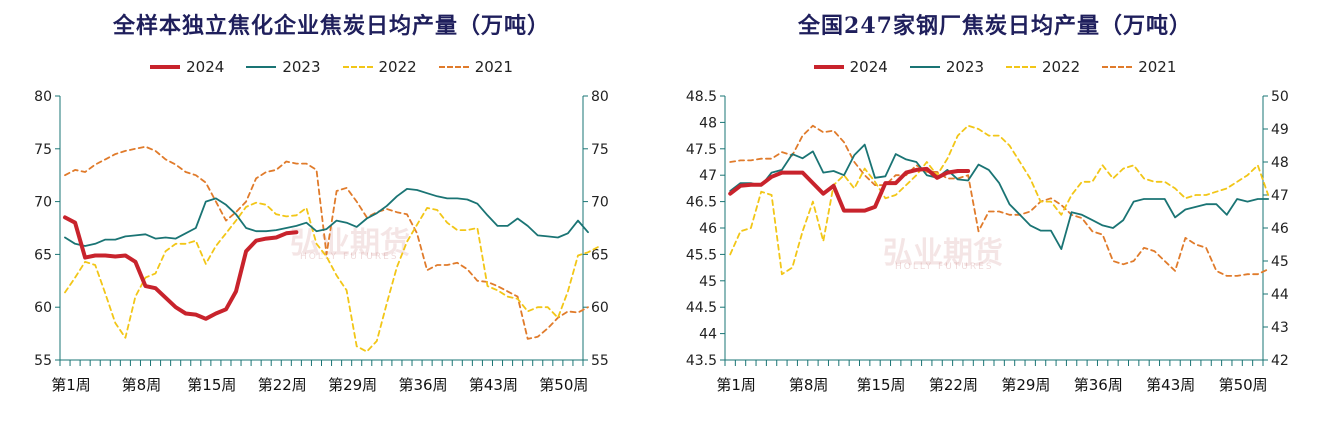 This screenshot has width=1327, height=421. I want to click on y-tick-label-right: 44, so click(1280, 295).